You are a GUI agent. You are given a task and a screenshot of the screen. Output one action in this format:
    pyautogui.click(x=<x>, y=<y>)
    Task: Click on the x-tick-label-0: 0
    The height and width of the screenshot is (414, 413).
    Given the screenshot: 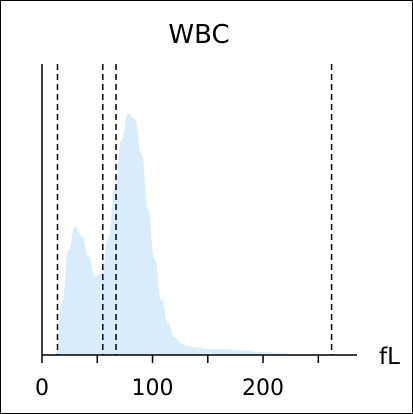 What is the action you would take?
    pyautogui.click(x=42, y=388)
    